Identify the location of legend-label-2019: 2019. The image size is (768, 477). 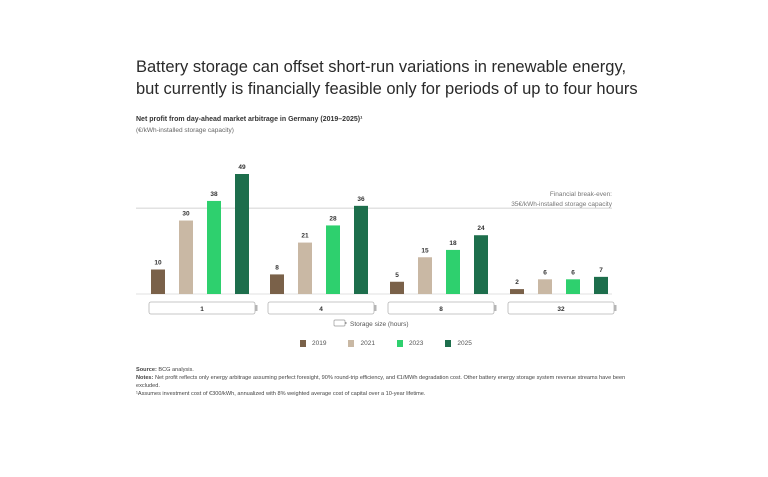
(319, 343).